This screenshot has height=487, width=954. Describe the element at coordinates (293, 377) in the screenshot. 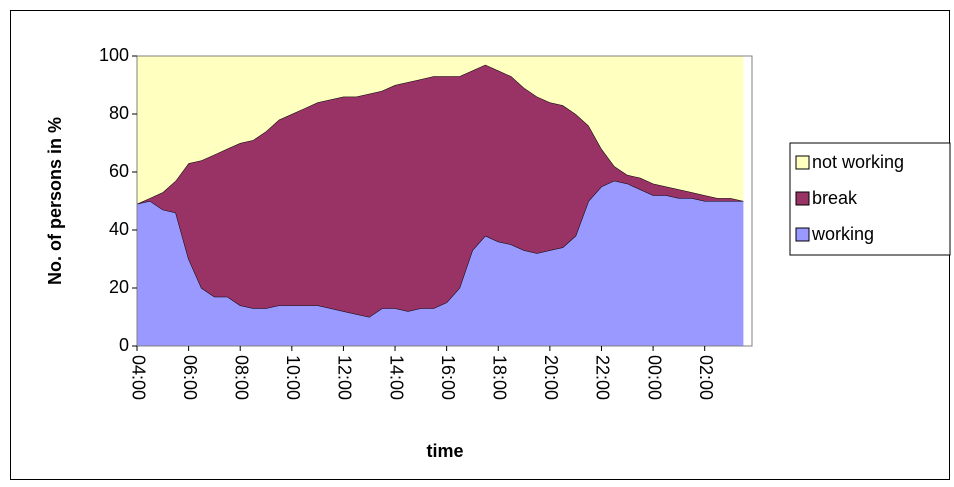

I see `x-tick-label: 10:00` at that location.